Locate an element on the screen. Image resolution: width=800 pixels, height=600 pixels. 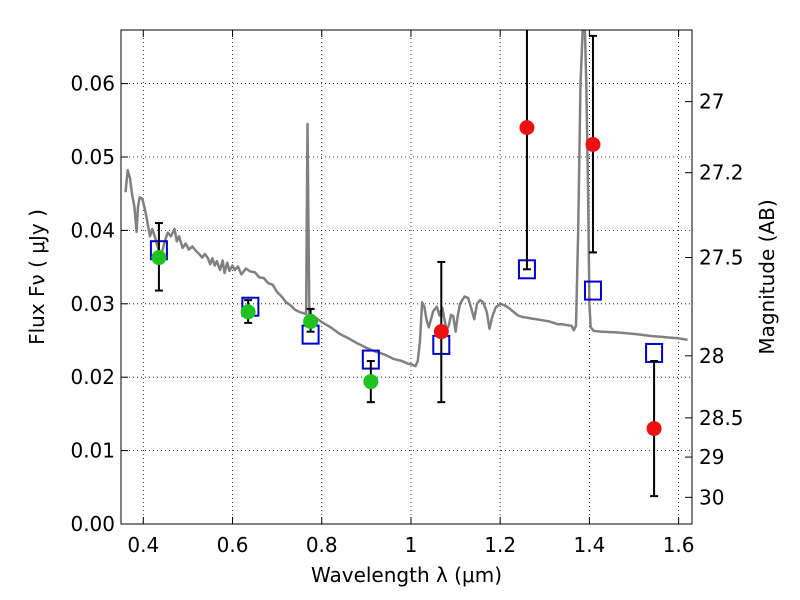
y-tick-label: 0.05 is located at coordinates (92, 157).